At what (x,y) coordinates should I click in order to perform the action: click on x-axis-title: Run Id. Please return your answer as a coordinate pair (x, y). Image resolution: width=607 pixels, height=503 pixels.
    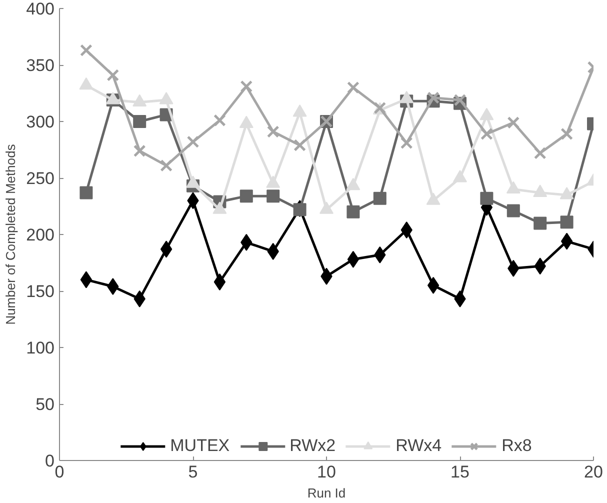
    Looking at the image, I should click on (326, 493).